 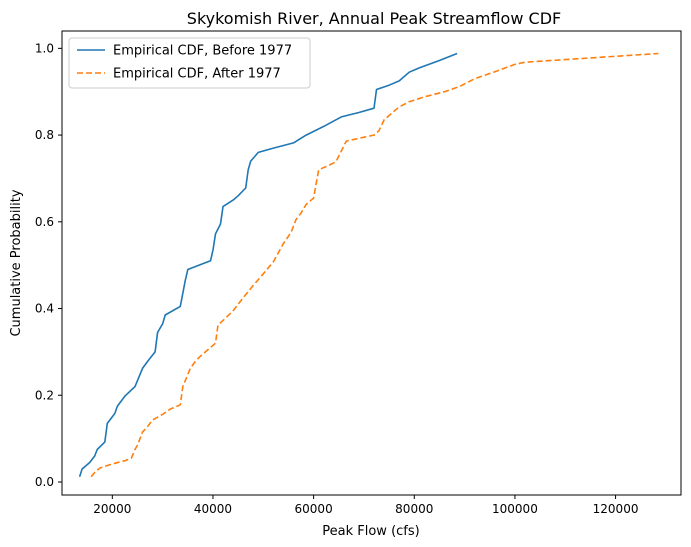 What do you see at coordinates (616, 509) in the screenshot?
I see `x-tick-label: 120000` at bounding box center [616, 509].